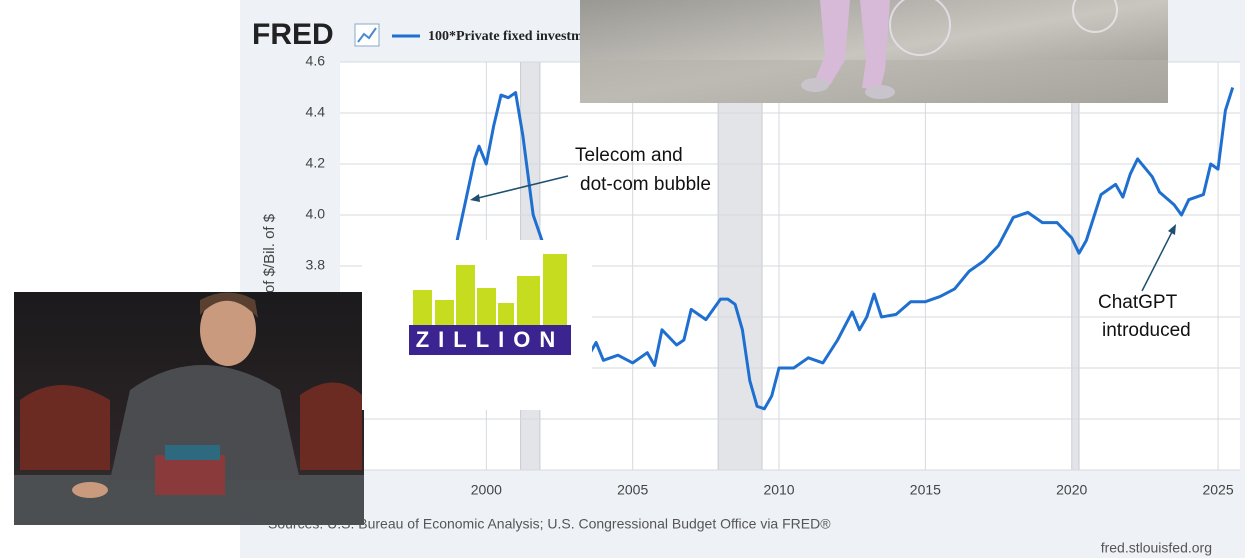 The height and width of the screenshot is (558, 1245). What do you see at coordinates (925, 490) in the screenshot?
I see `x-tick-label: 2015` at bounding box center [925, 490].